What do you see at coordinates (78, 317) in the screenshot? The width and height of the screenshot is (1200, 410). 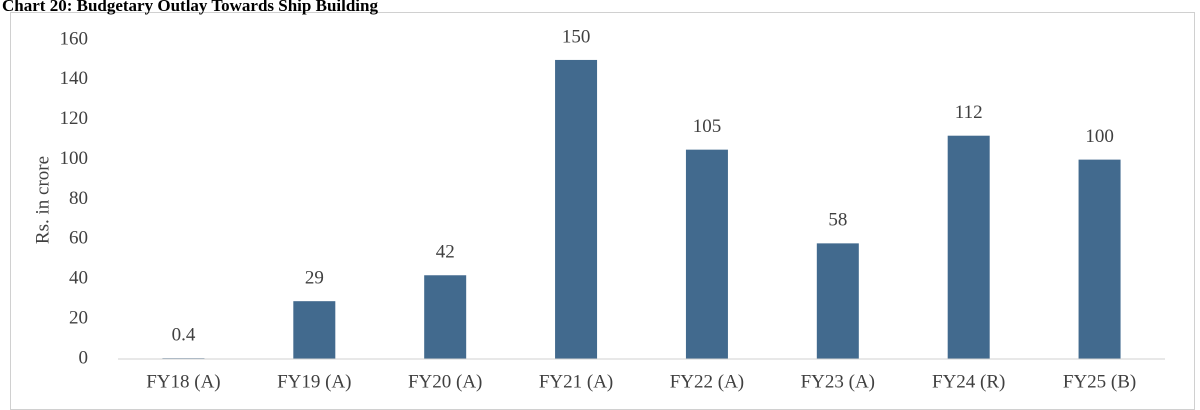 I see `y-tick-label: 20` at bounding box center [78, 317].